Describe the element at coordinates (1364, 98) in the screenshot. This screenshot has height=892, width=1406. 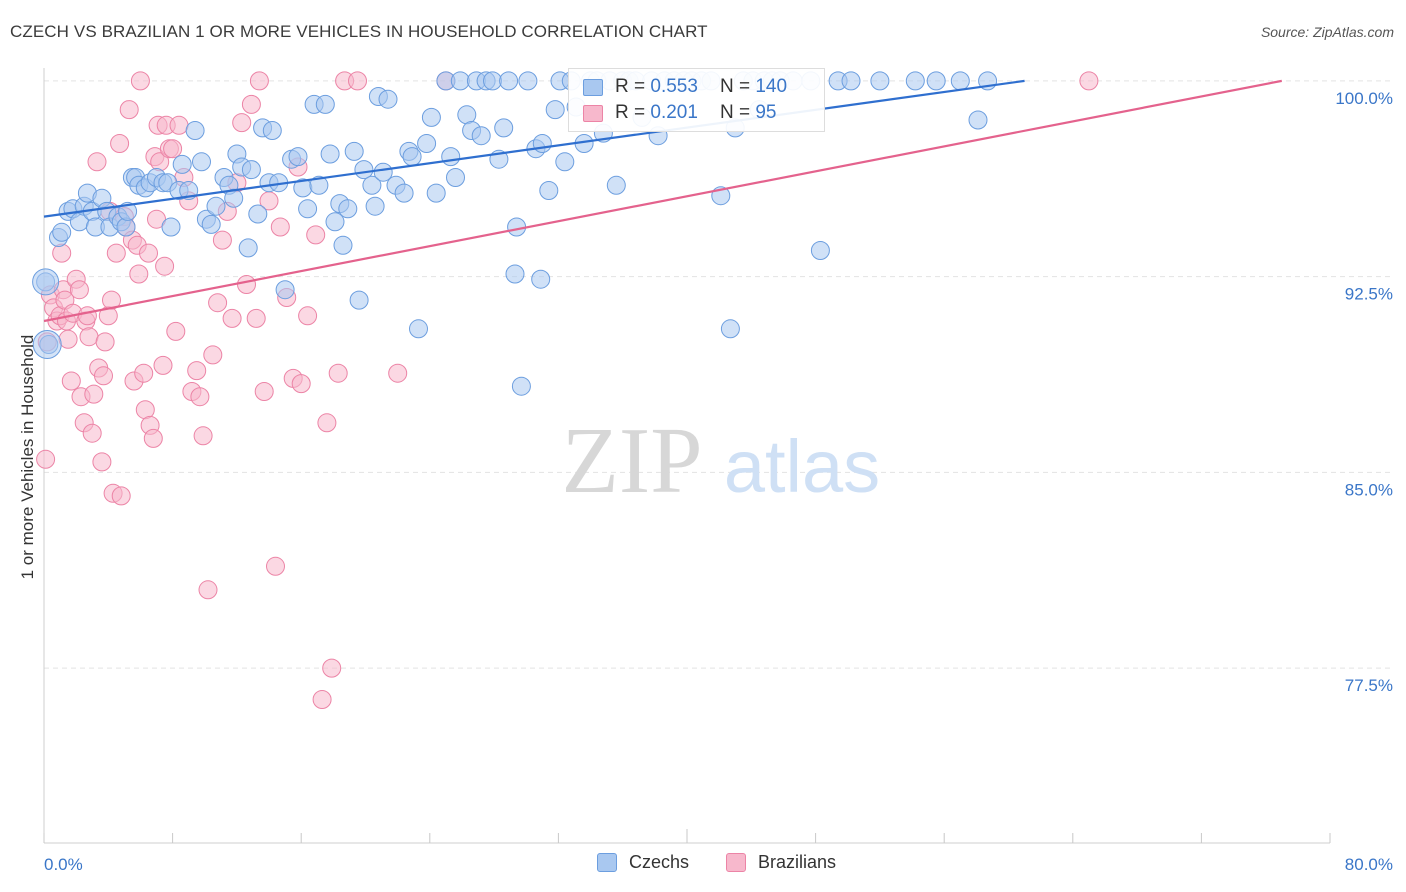
I see `y-tick-label: 100.0%` at that location.